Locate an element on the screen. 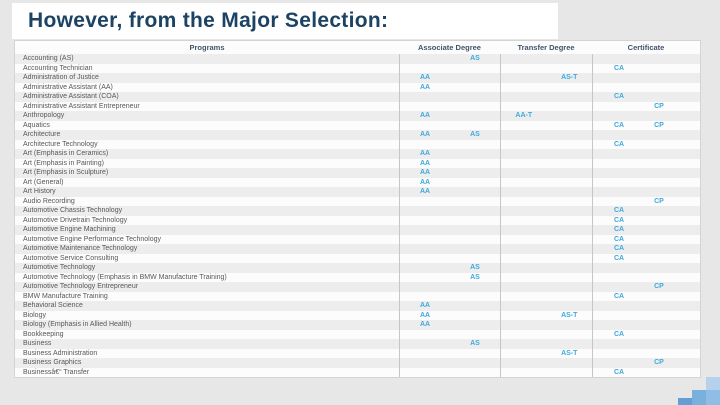  title-box: However, from the Major Selection: is located at coordinates (285, 21).